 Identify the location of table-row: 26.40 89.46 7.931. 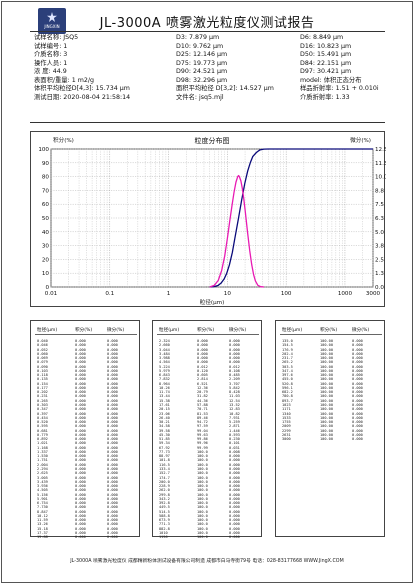
(208, 418).